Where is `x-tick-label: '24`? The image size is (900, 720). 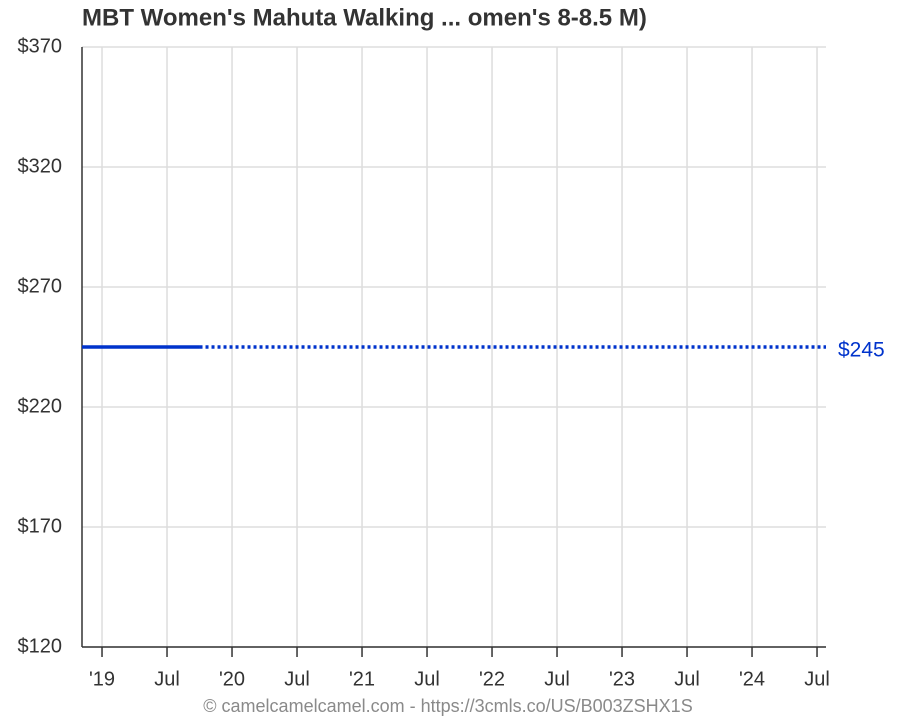
x-tick-label: '24 is located at coordinates (752, 679).